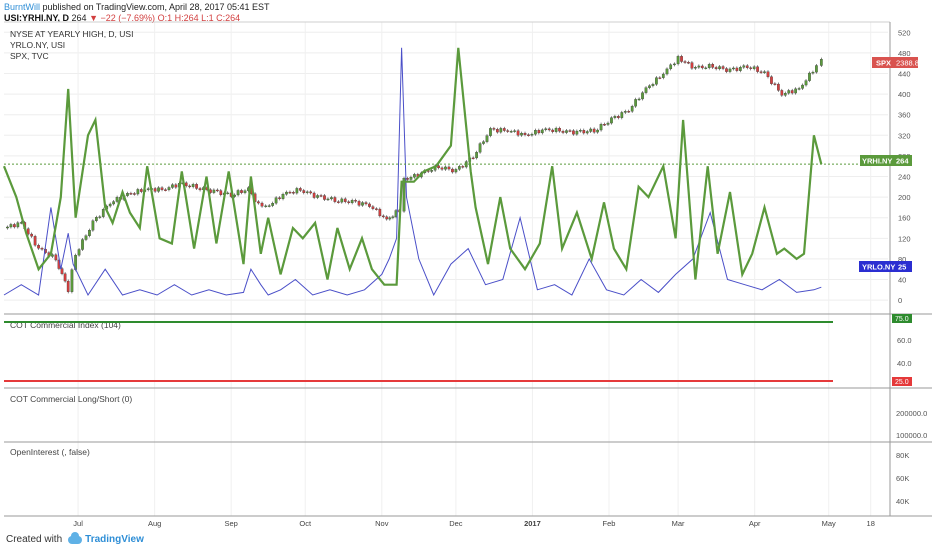 The width and height of the screenshot is (932, 550). I want to click on y-tick-label: 440, so click(904, 74).